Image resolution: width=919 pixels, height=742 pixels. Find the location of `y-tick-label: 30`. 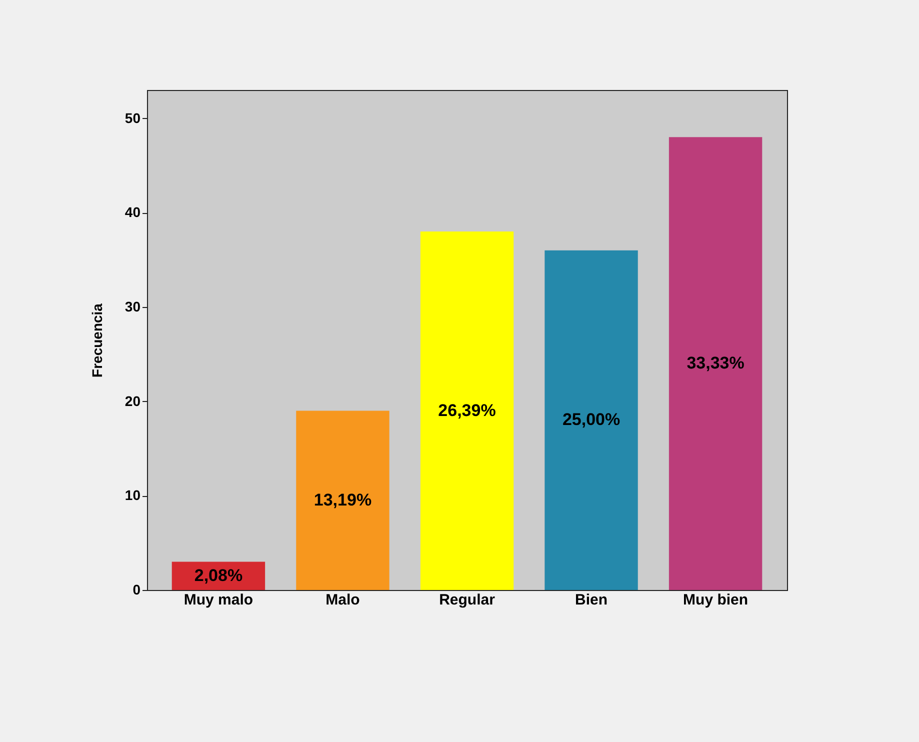

y-tick-label: 30 is located at coordinates (132, 306).